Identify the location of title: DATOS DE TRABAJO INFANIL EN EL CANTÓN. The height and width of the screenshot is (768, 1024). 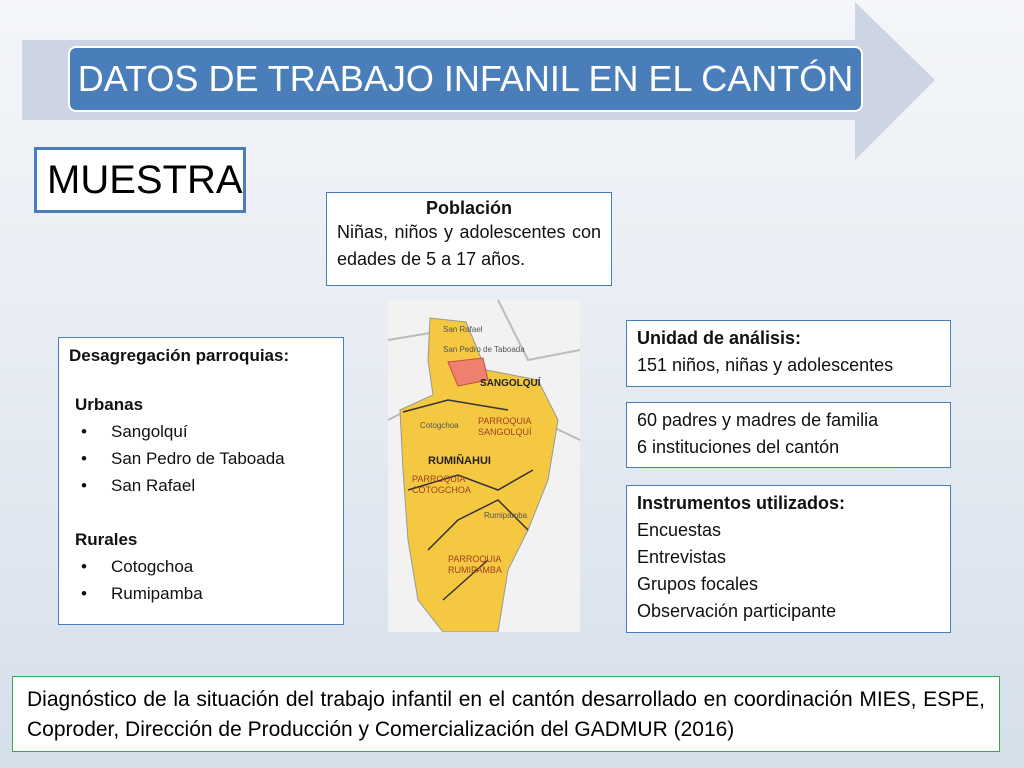
(465, 78).